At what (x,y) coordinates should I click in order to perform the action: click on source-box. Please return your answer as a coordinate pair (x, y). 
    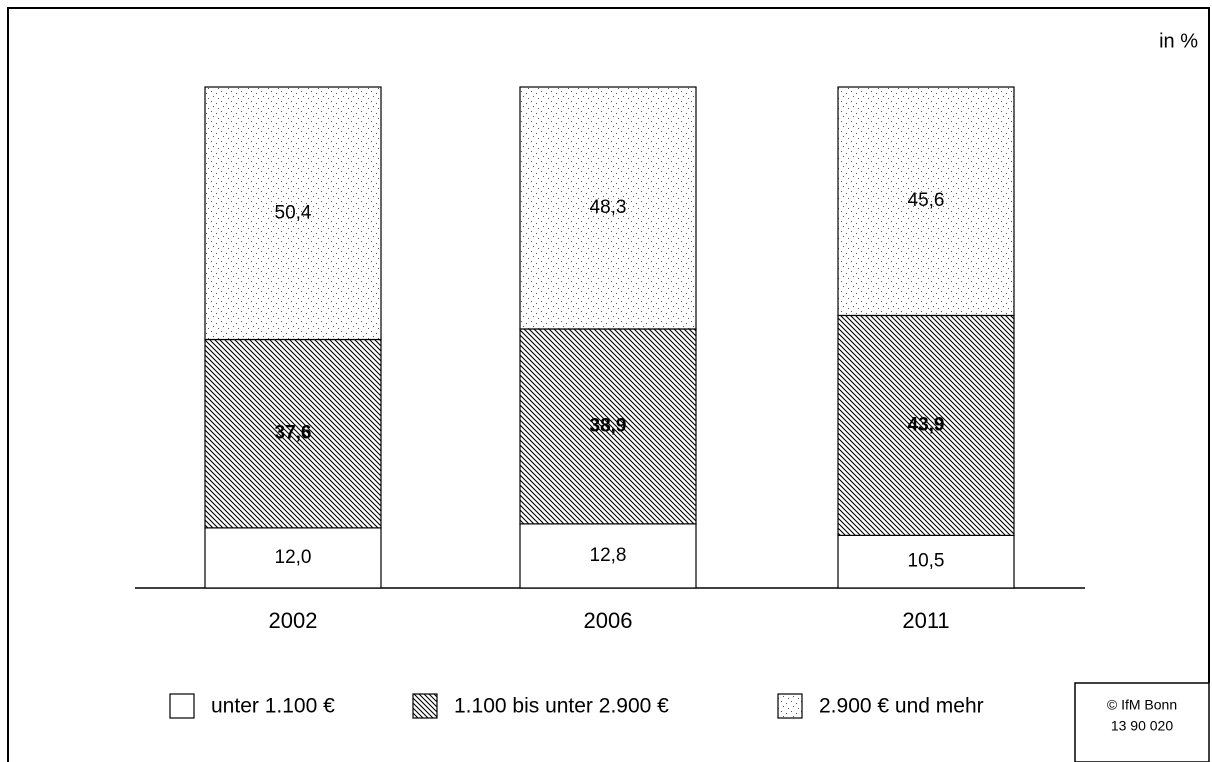
    Looking at the image, I should click on (1142, 722).